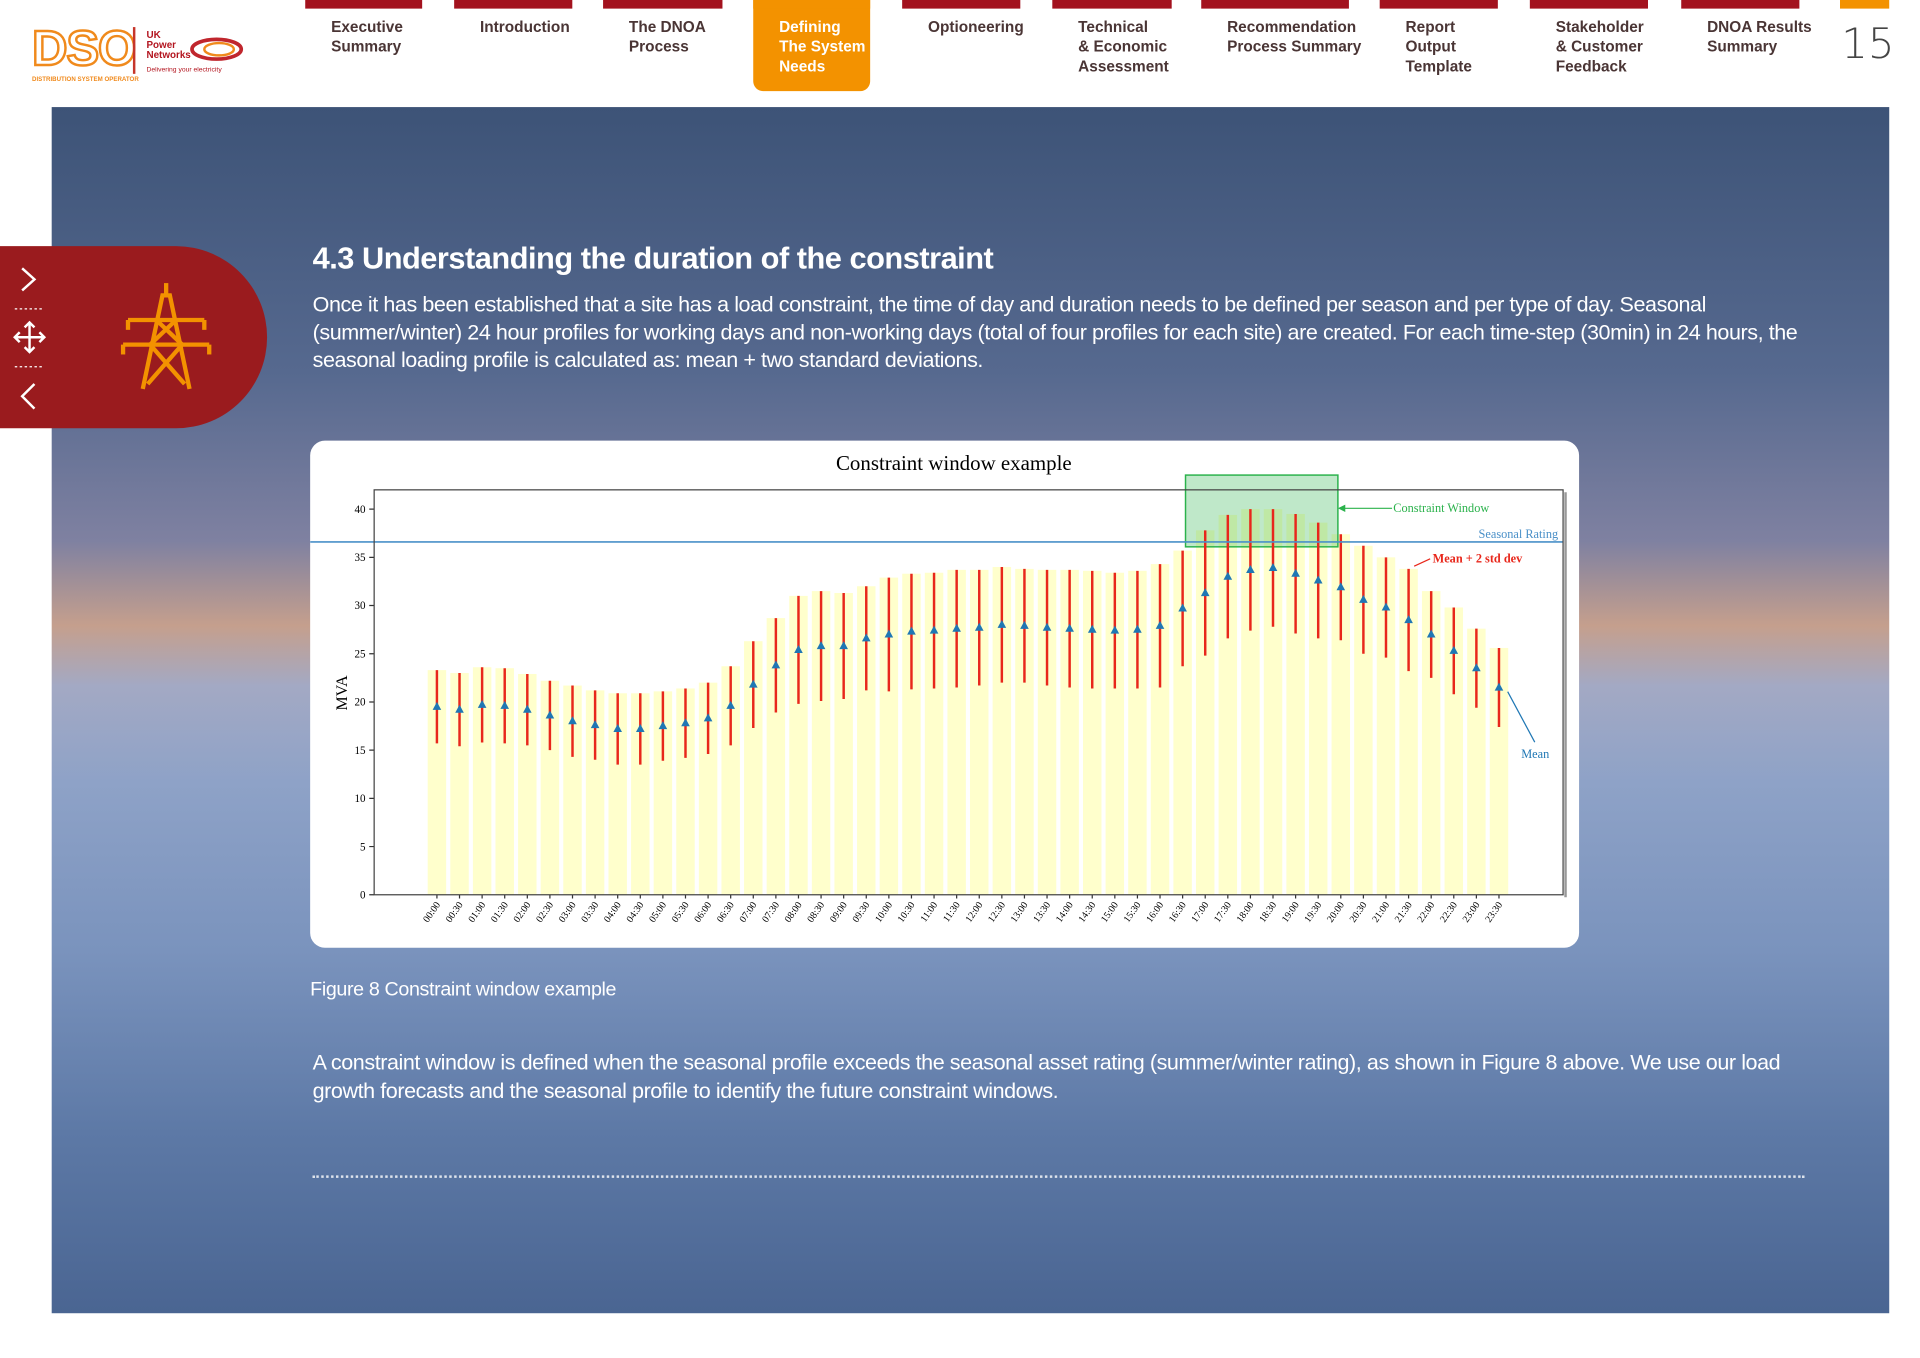 Image resolution: width=1920 pixels, height=1358 pixels. What do you see at coordinates (1430, 27) in the screenshot?
I see `nav-label-line: Report` at bounding box center [1430, 27].